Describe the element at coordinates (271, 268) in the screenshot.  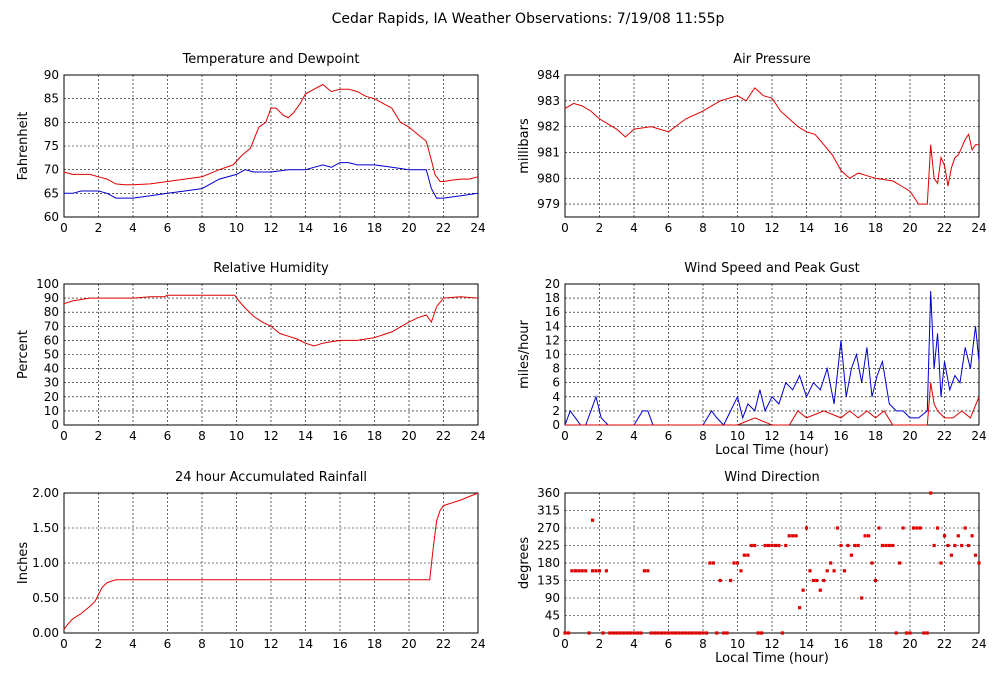
I see `chart-title: Relative Humidity` at that location.